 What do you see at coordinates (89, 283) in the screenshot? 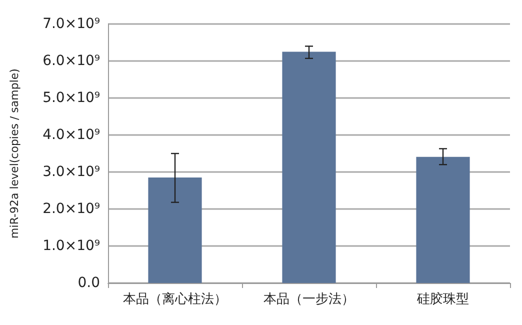
I see `y-tick-label: 0.0` at bounding box center [89, 283].